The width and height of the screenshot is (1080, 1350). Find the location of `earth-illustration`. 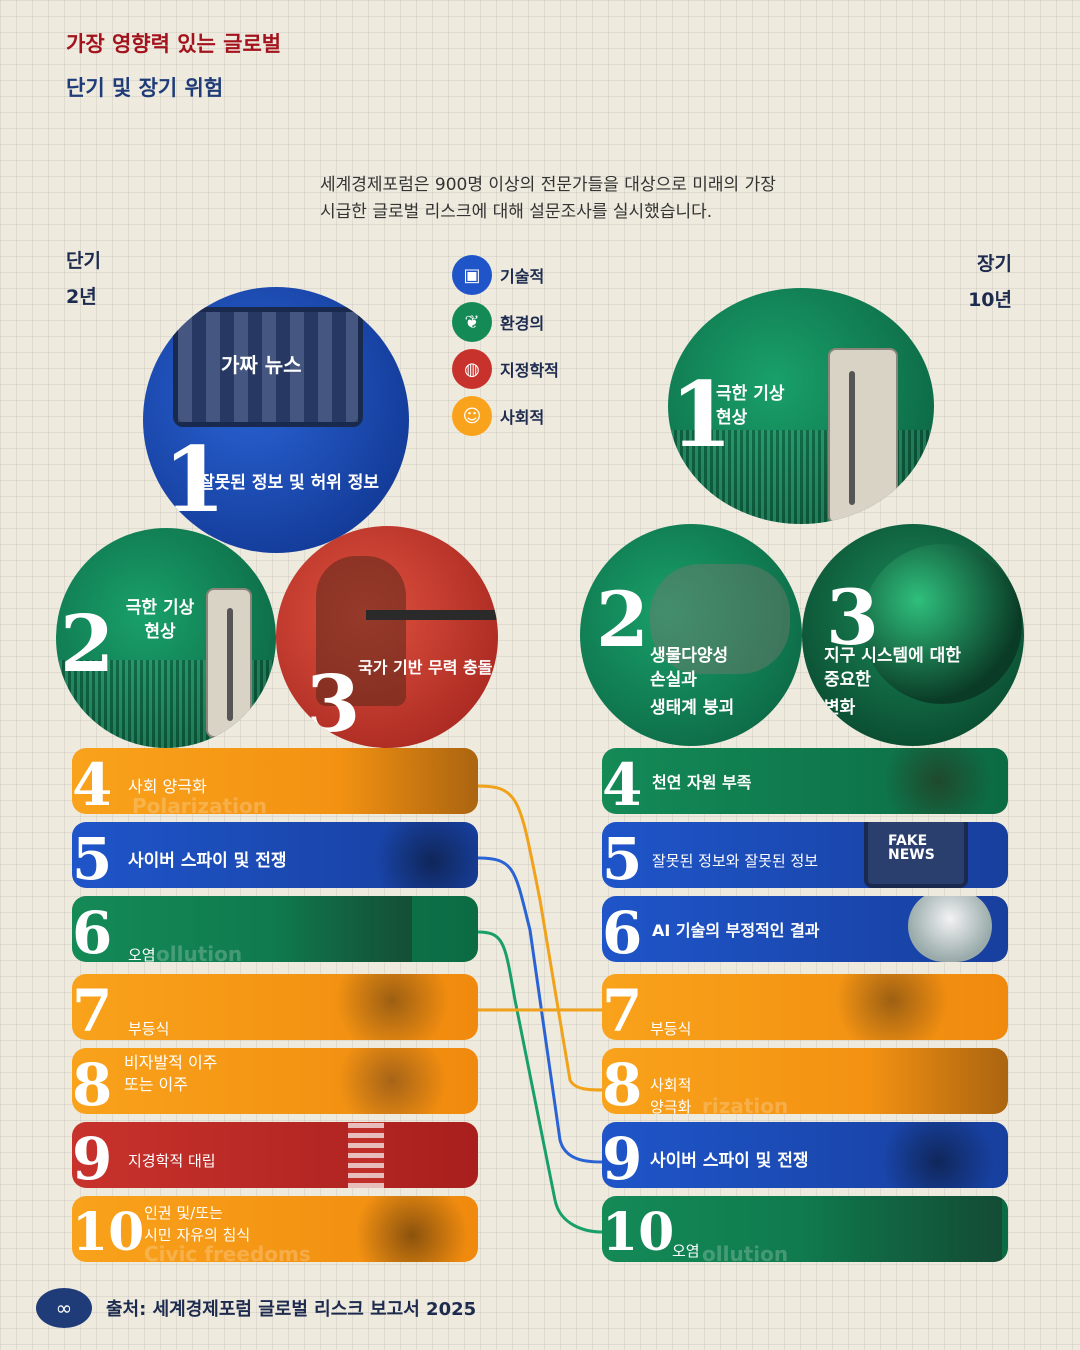

earth-illustration is located at coordinates (942, 624).